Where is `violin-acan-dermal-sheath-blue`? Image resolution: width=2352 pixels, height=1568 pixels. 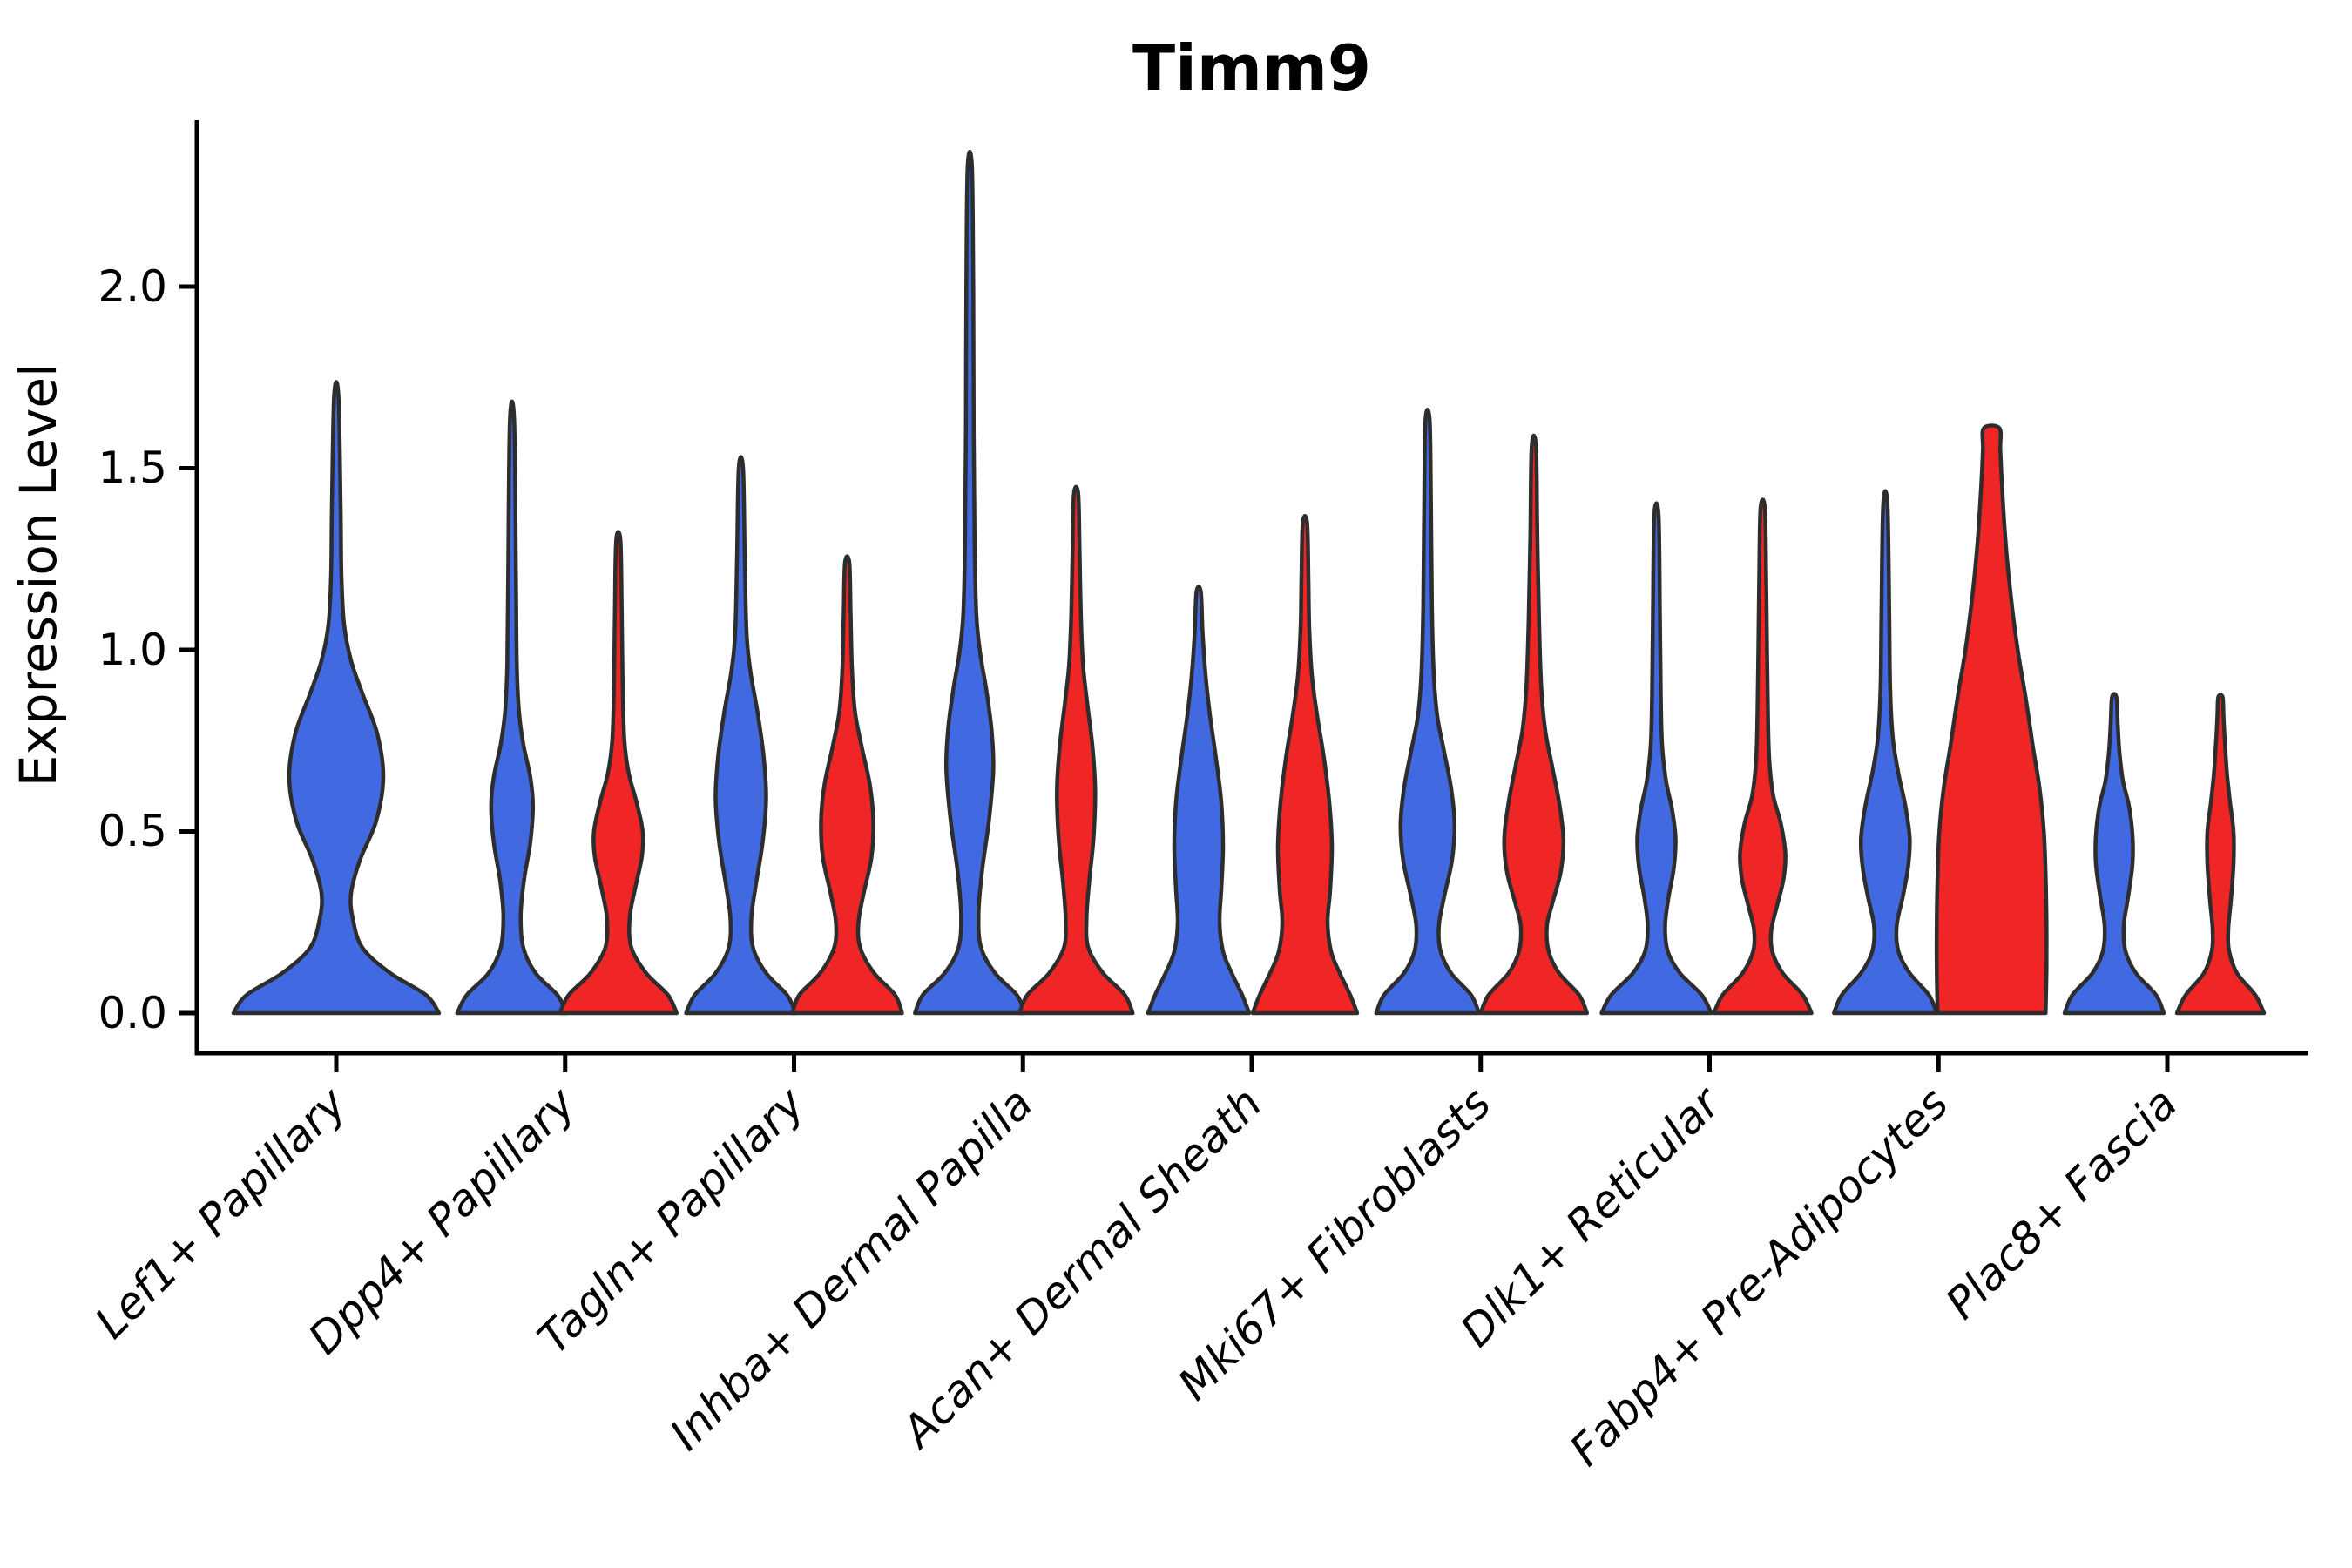 violin-acan-dermal-sheath-blue is located at coordinates (1199, 800).